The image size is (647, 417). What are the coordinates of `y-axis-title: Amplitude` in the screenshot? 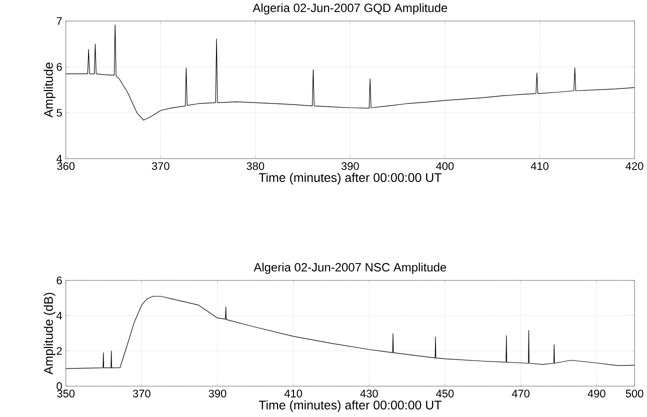 It's located at (50, 90).